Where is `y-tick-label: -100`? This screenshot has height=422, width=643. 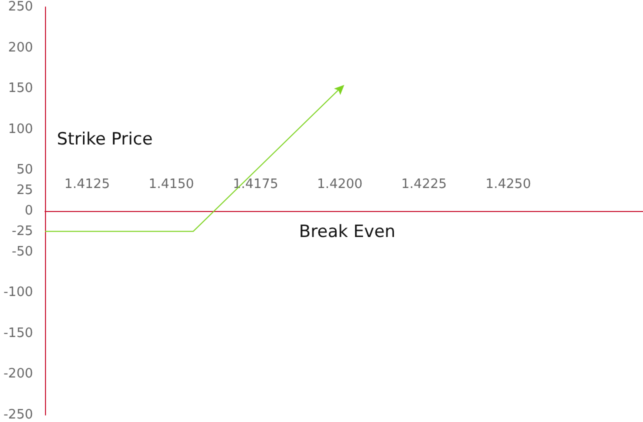 y-tick-label: -100 is located at coordinates (18, 292).